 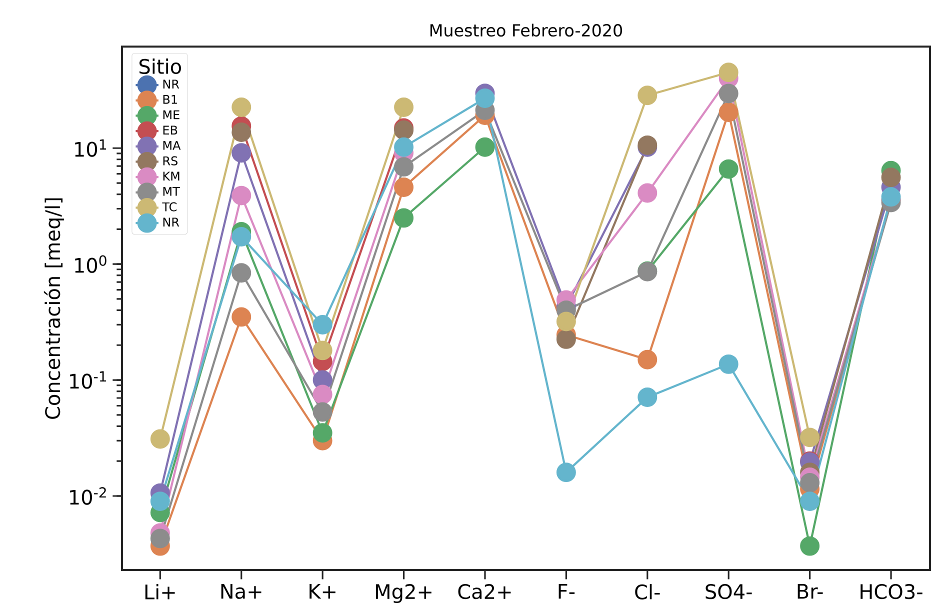 What do you see at coordinates (171, 176) in the screenshot?
I see `legend-label: KM` at bounding box center [171, 176].